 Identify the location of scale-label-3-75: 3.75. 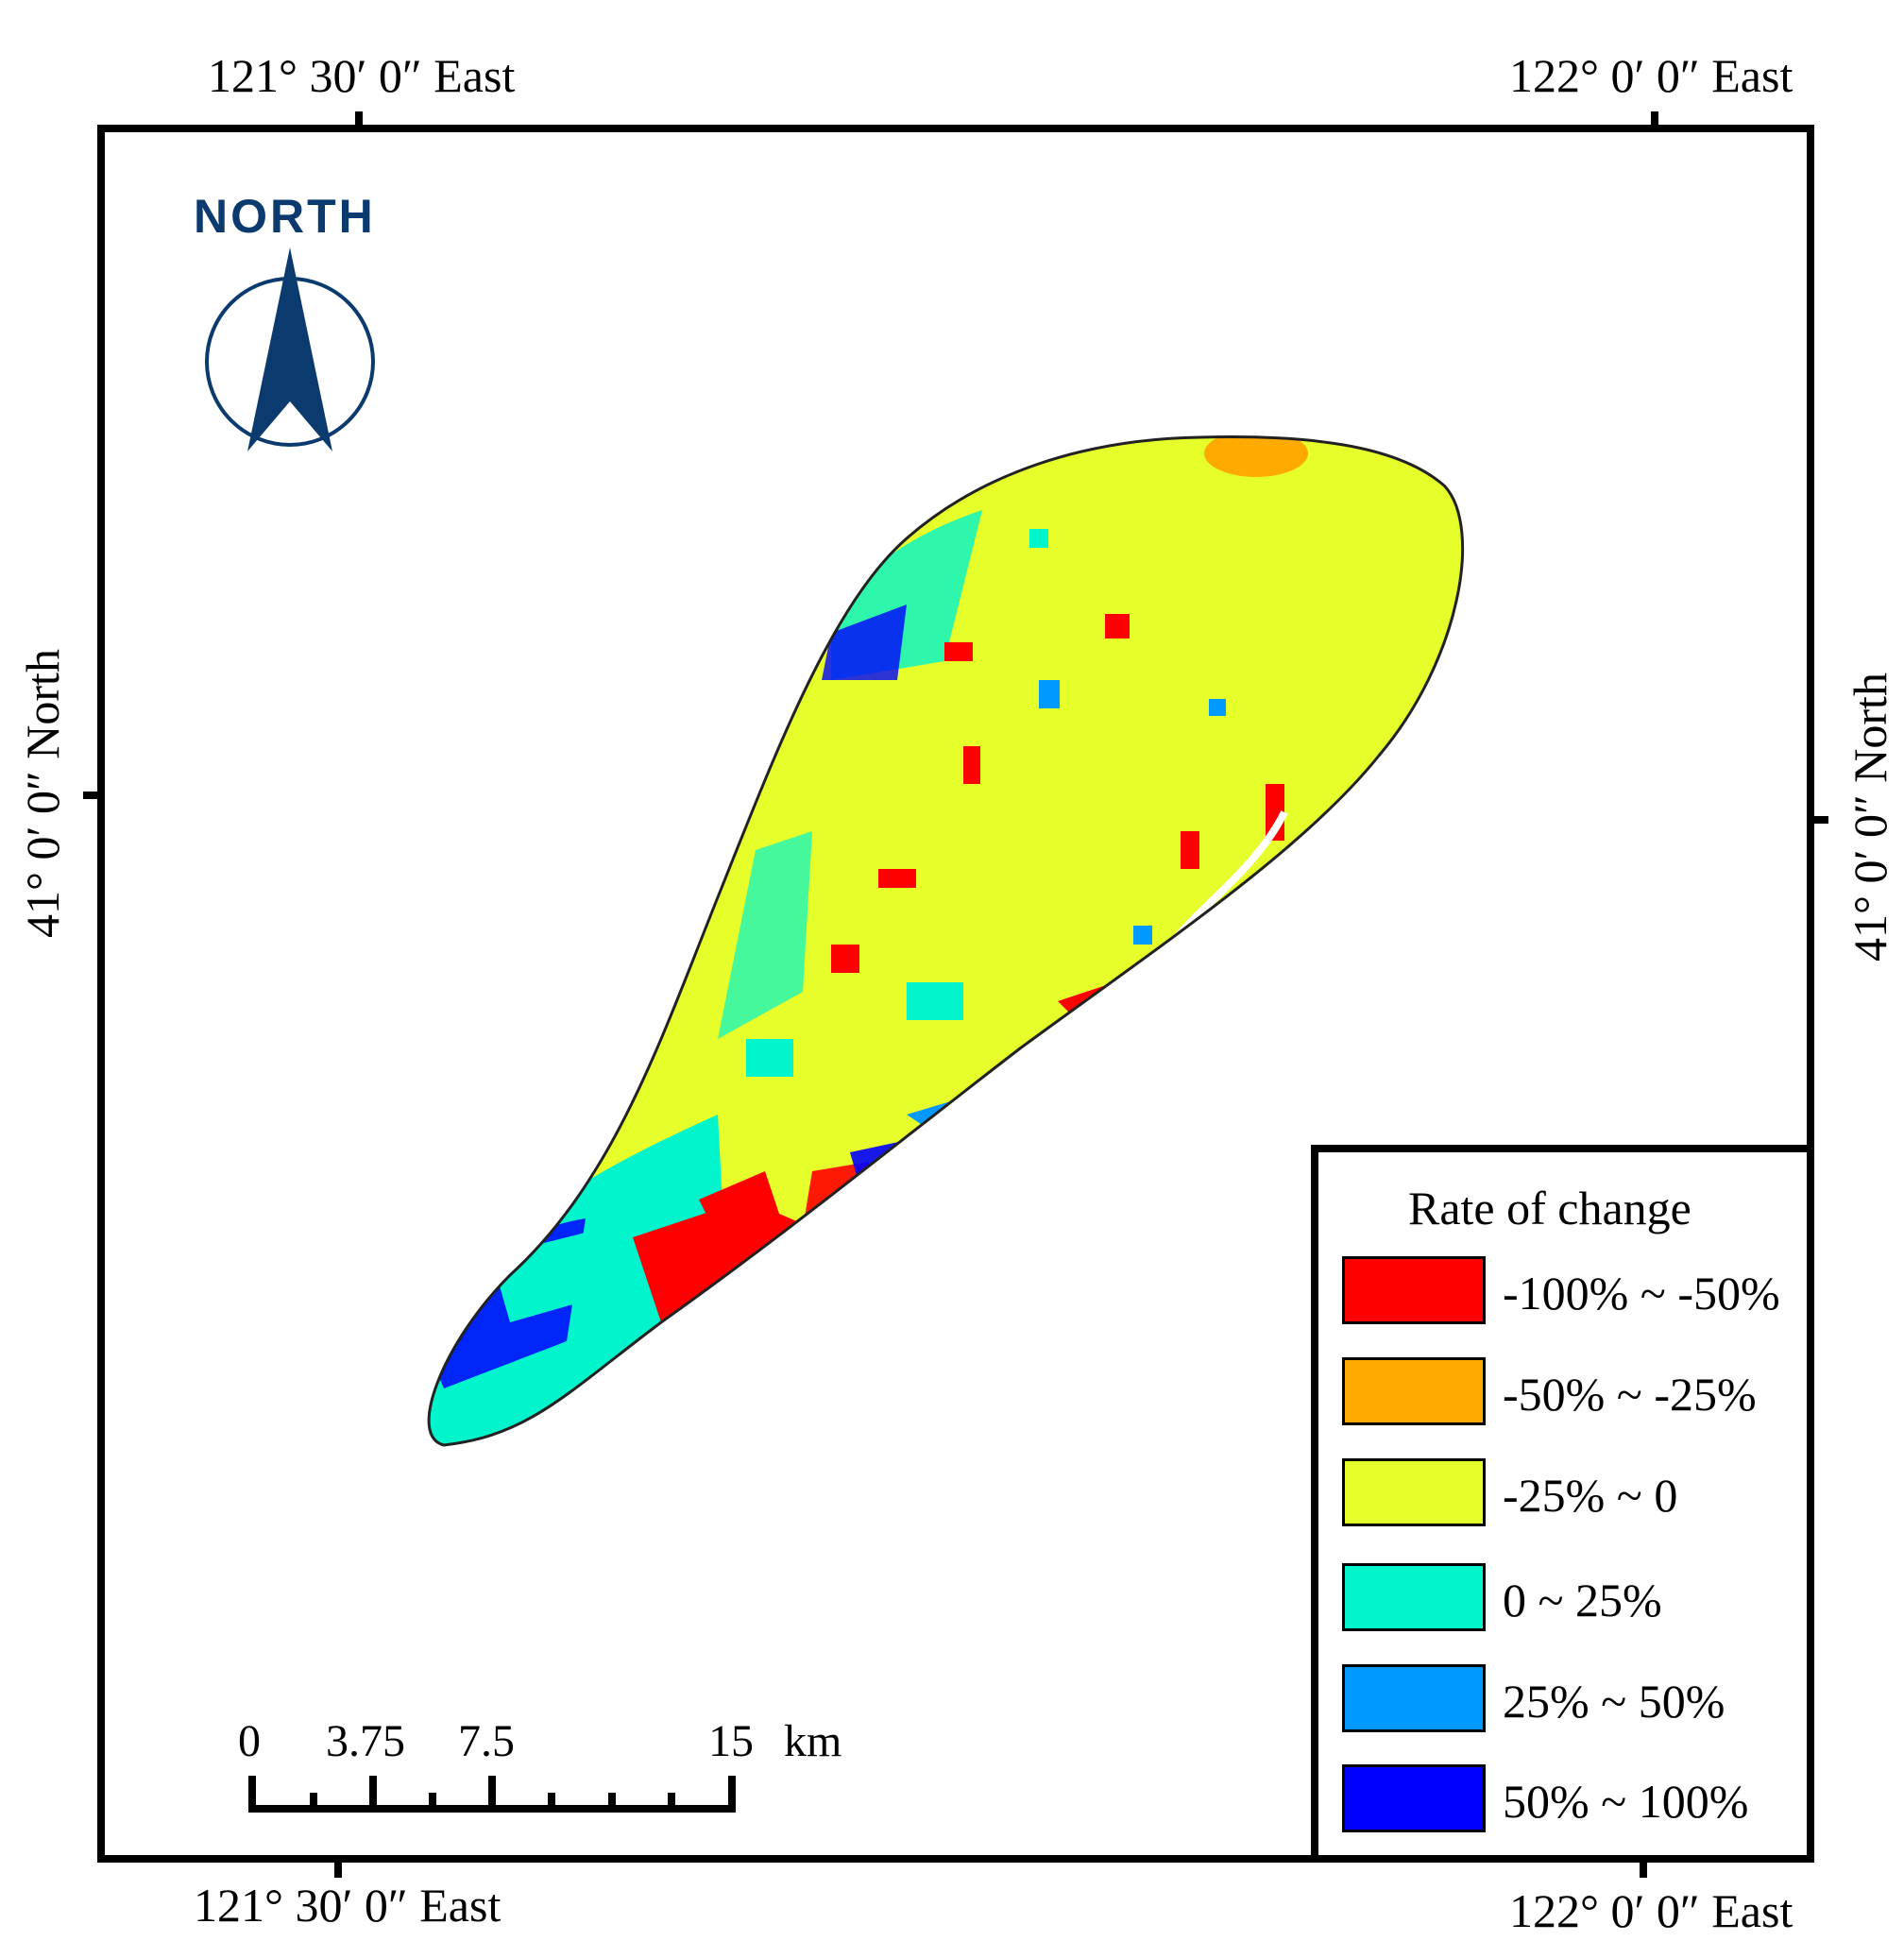
(365, 1741).